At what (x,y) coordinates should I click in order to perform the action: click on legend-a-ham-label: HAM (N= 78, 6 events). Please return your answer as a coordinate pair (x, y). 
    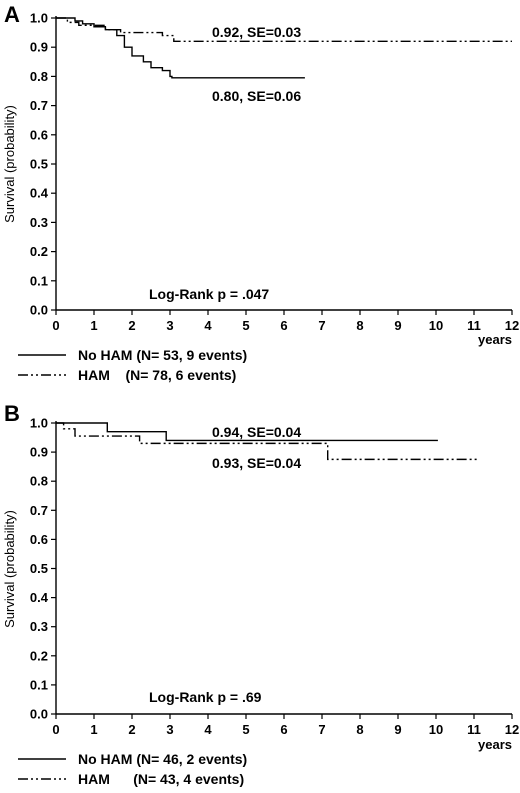
    Looking at the image, I should click on (157, 375).